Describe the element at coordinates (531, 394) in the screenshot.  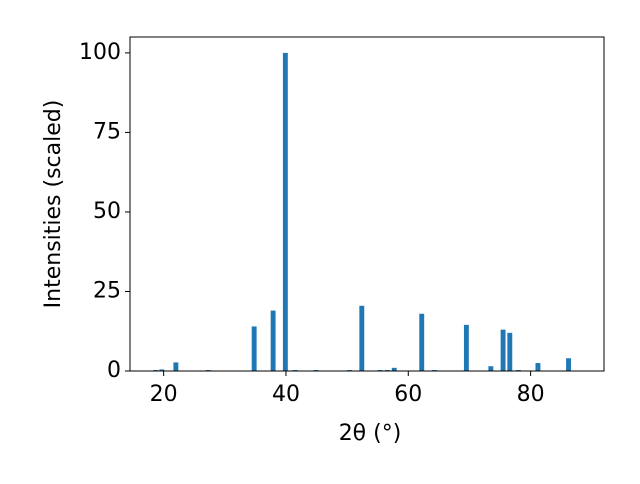
I see `x-tick-label: 80` at that location.